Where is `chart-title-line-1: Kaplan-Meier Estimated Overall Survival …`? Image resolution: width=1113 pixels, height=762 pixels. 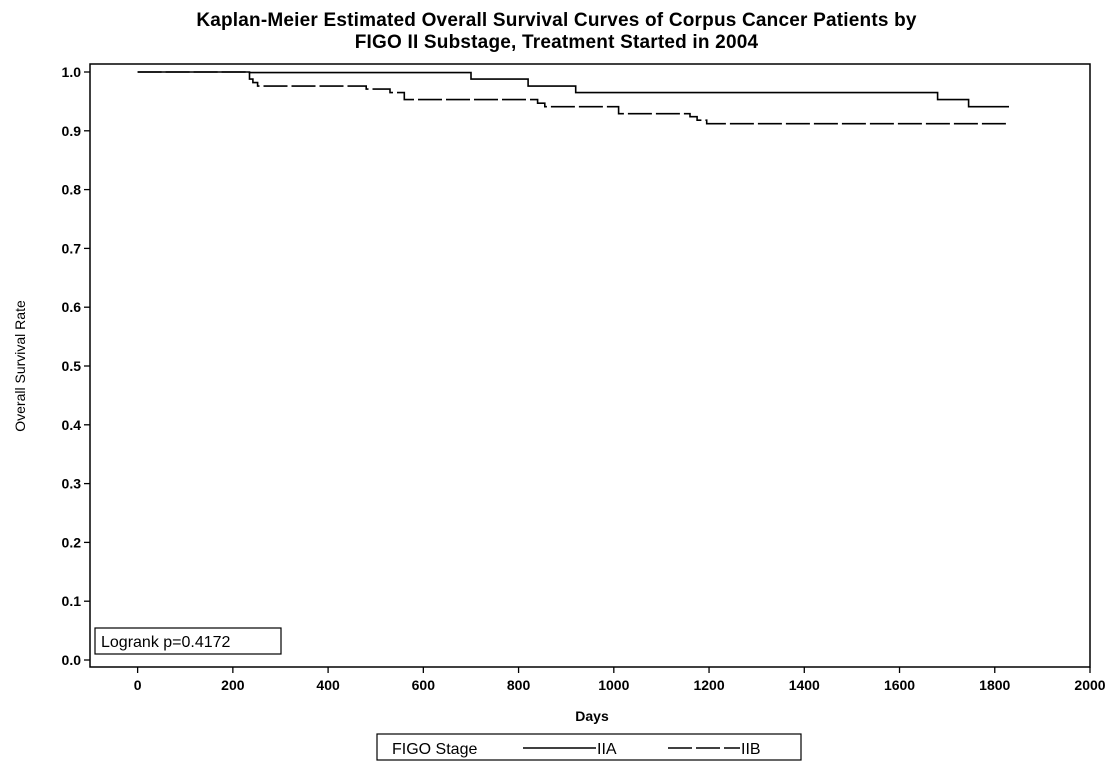
chart-title-line-1: Kaplan-Meier Estimated Overall Survival … is located at coordinates (556, 20).